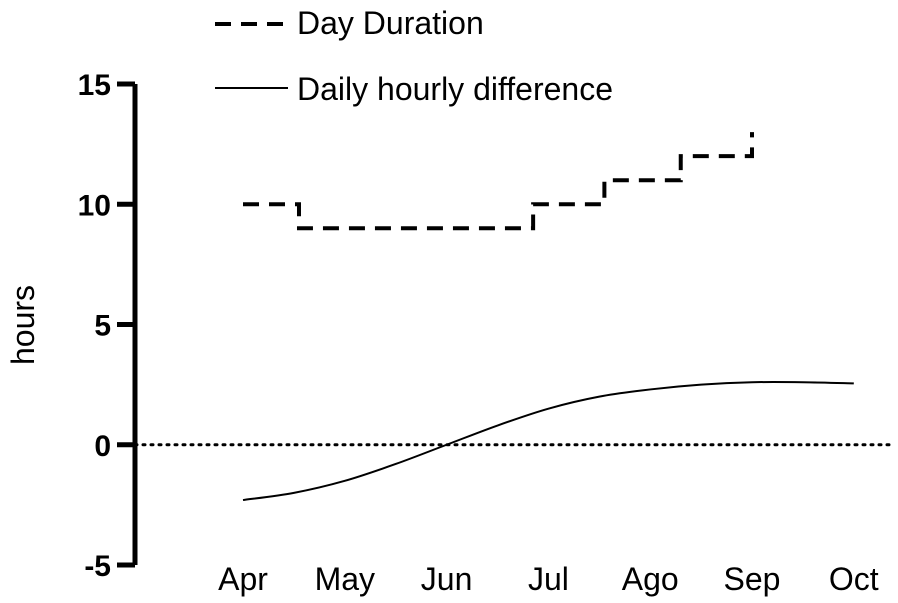  Describe the element at coordinates (102, 446) in the screenshot. I see `y-tick-label: 0` at that location.